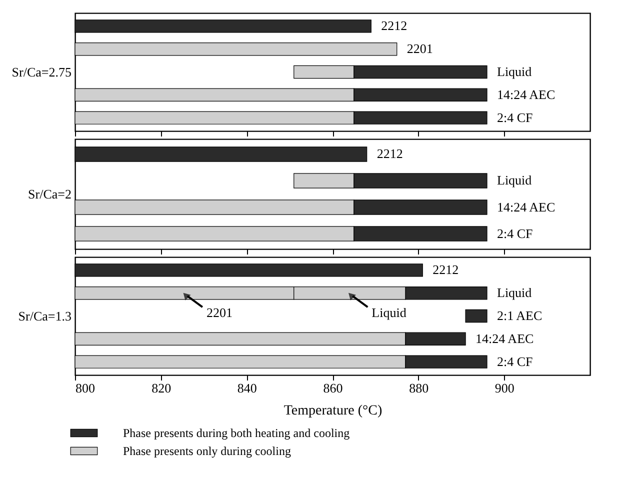  What do you see at coordinates (85, 388) in the screenshot?
I see `x-tick-label: 800` at bounding box center [85, 388].